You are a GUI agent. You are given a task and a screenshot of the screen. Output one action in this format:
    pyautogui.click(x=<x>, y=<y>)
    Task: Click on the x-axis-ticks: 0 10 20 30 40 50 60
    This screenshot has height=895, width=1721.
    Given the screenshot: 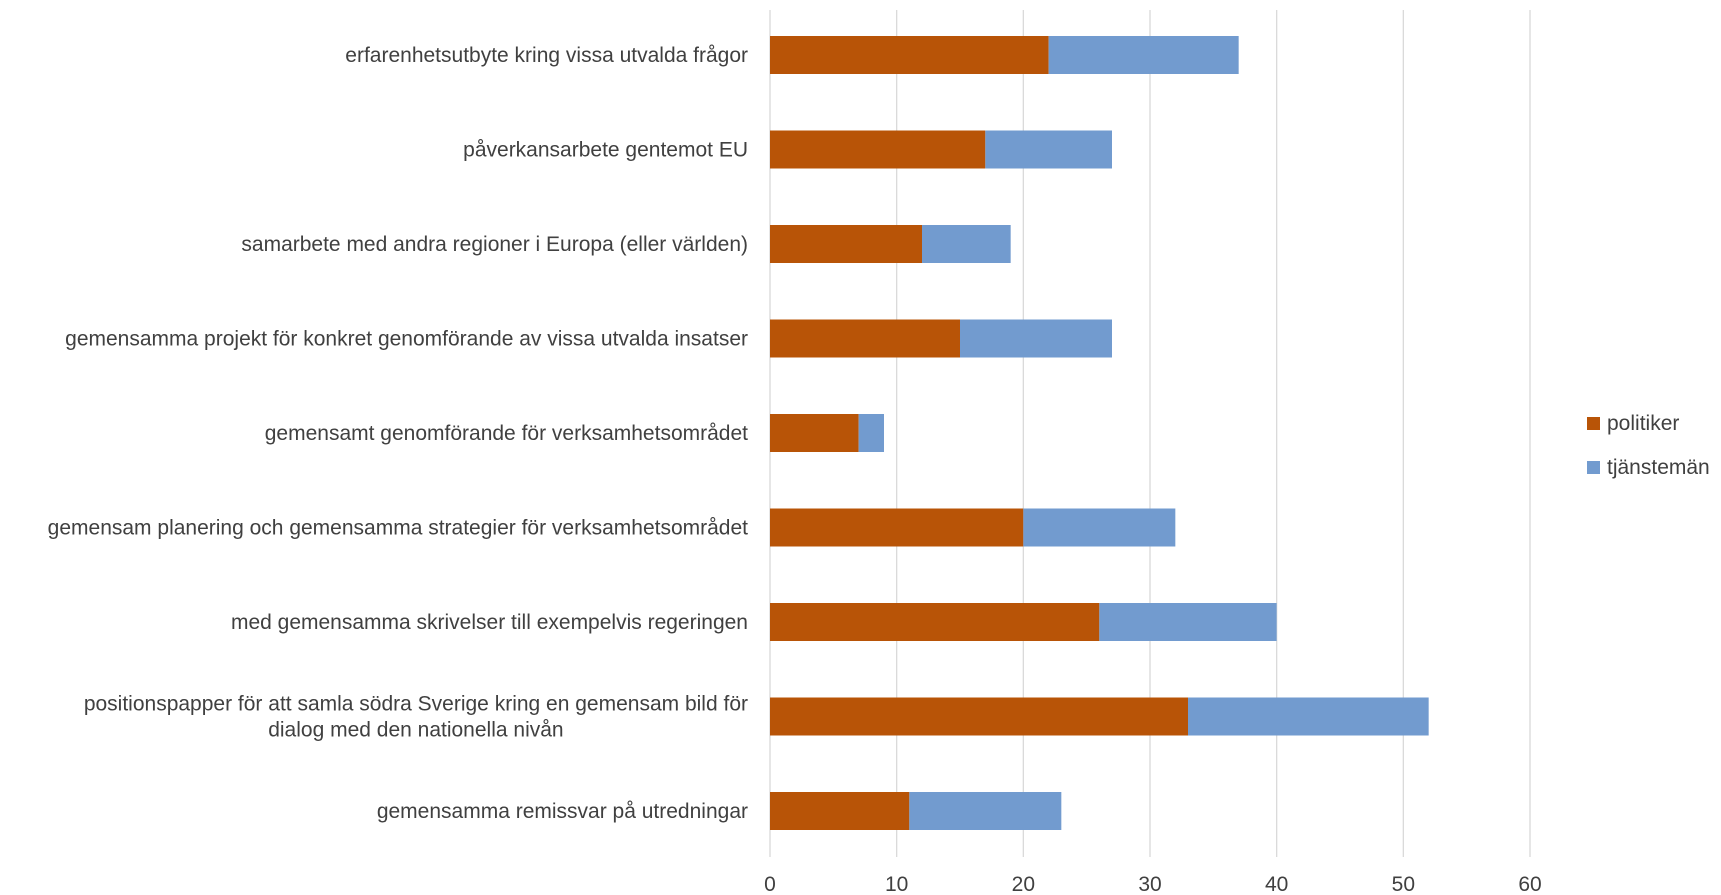 What is the action you would take?
    pyautogui.click(x=1153, y=884)
    